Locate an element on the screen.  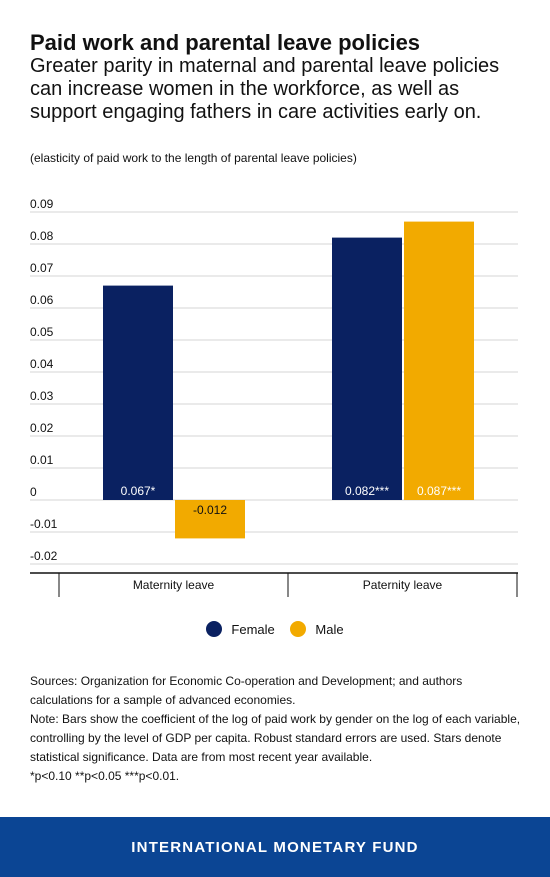
y-tick-label: 0.06 is located at coordinates (42, 300).